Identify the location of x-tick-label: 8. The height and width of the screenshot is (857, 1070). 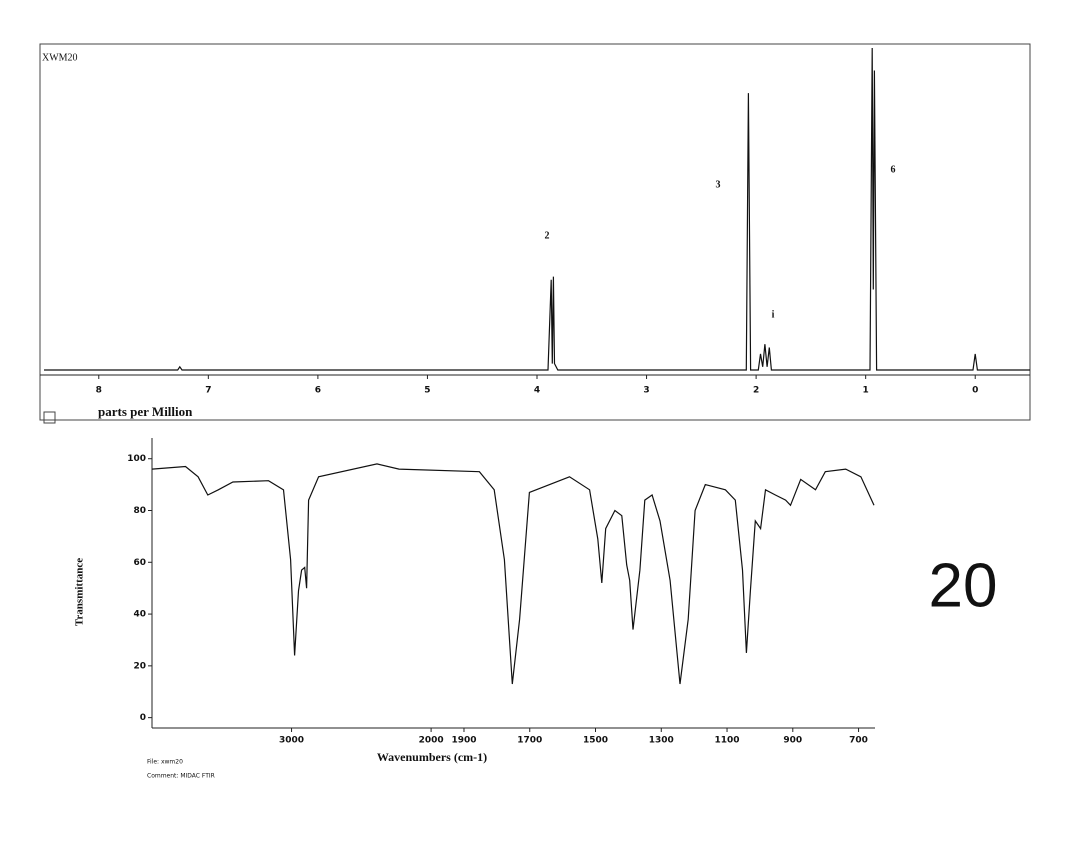
(99, 391).